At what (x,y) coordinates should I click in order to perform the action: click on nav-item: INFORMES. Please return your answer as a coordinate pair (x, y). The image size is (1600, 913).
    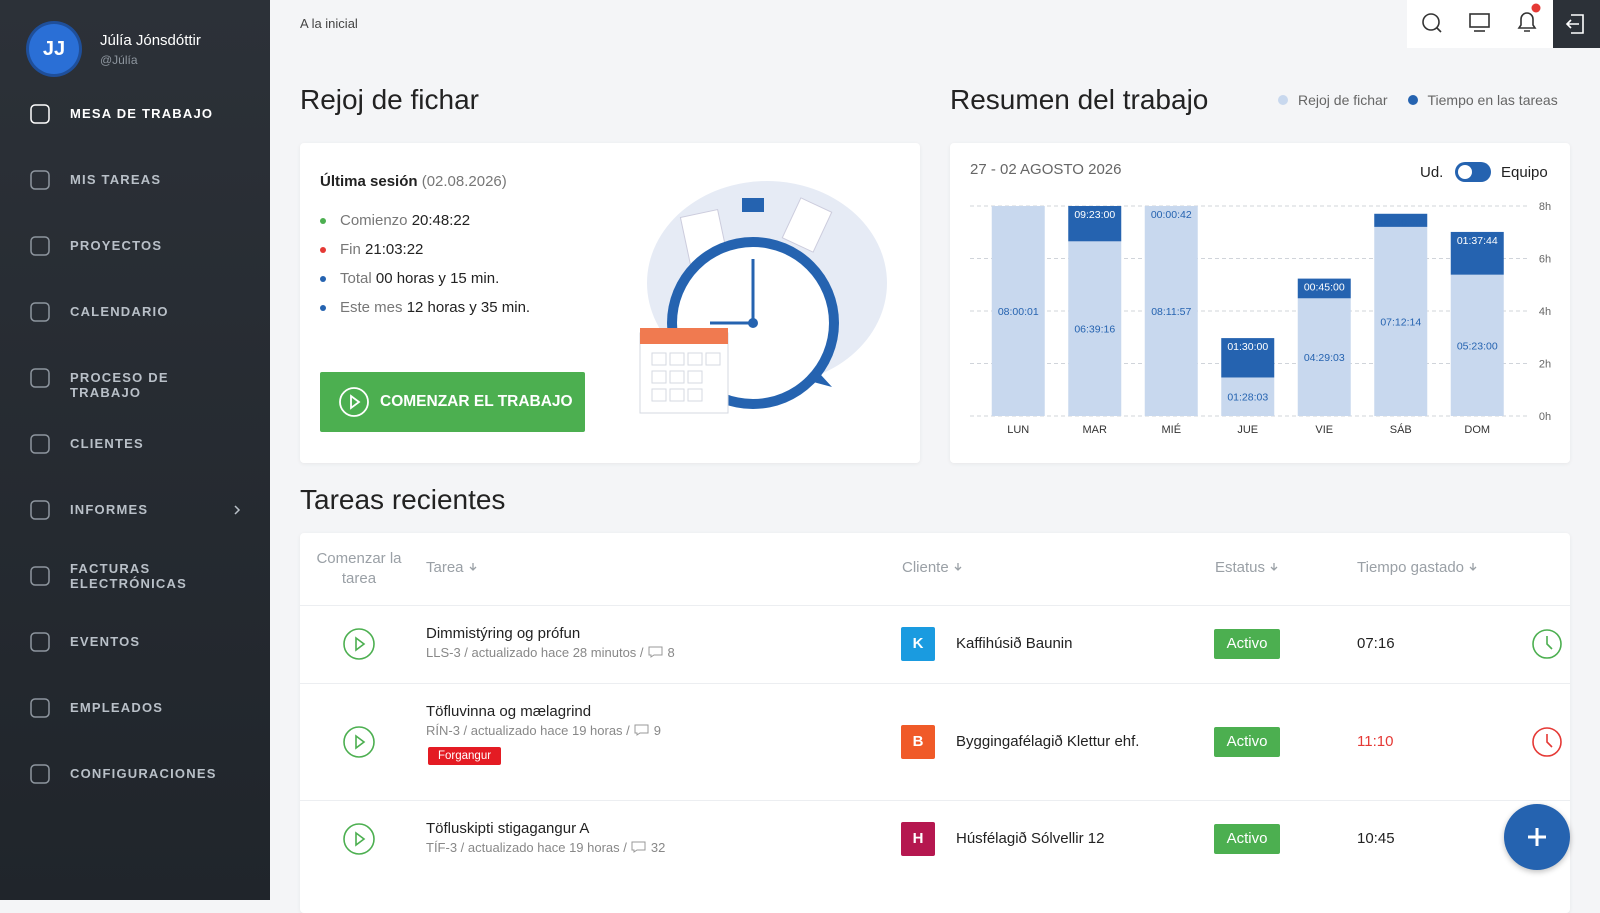
    Looking at the image, I should click on (145, 509).